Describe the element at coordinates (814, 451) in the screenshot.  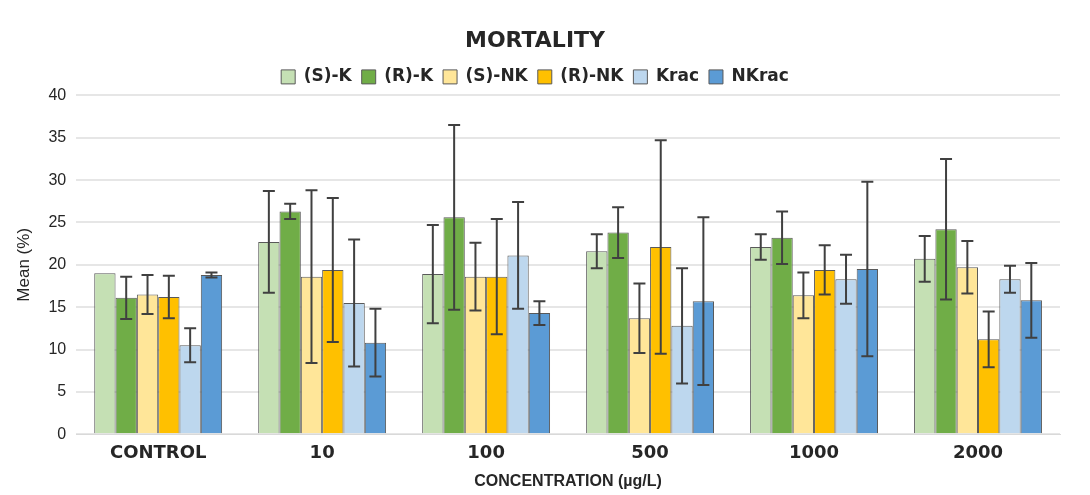
I see `x-tick-label: 1000` at that location.